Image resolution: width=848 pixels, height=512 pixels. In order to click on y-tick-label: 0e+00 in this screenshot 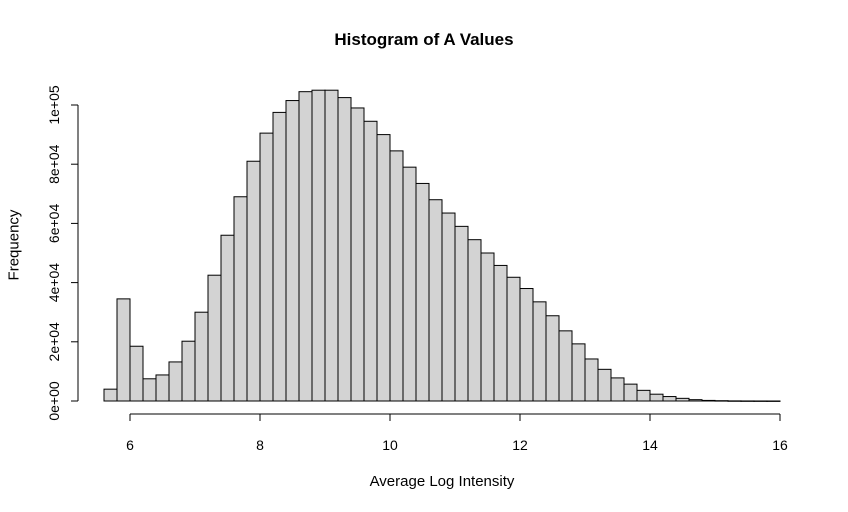, I will do `click(54, 401)`.